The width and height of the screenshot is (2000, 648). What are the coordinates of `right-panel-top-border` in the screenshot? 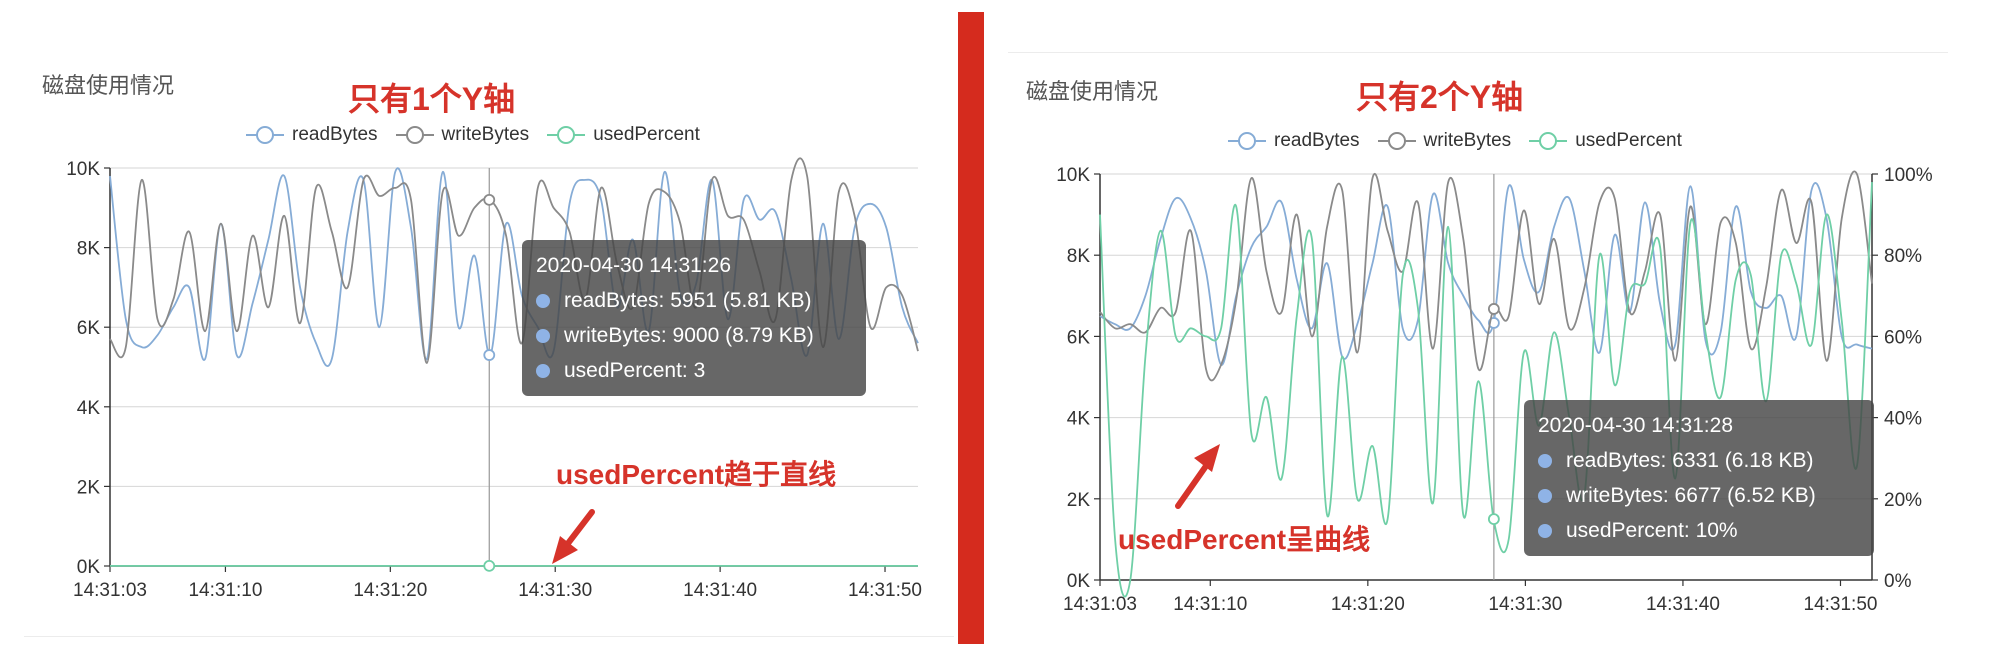 It's located at (1478, 52).